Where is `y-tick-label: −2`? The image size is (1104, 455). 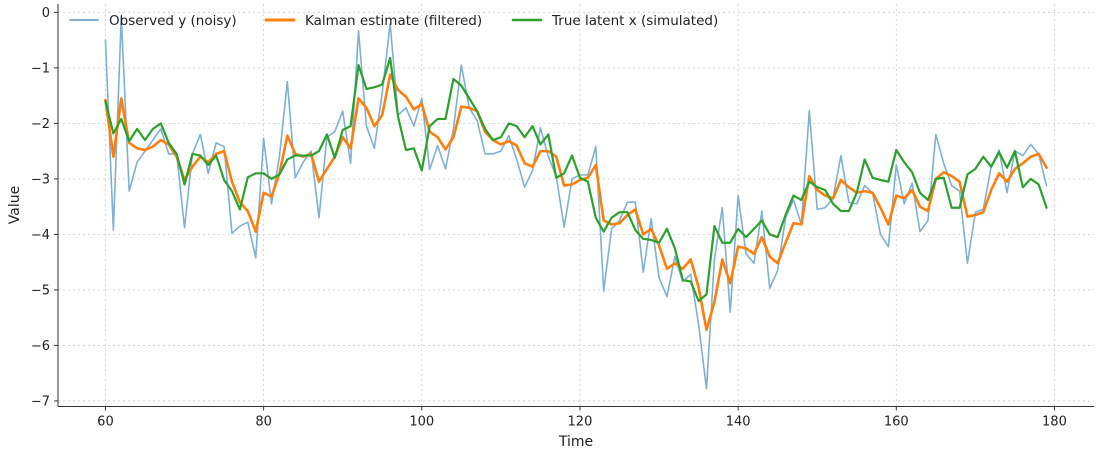 y-tick-label: −2 is located at coordinates (40, 124).